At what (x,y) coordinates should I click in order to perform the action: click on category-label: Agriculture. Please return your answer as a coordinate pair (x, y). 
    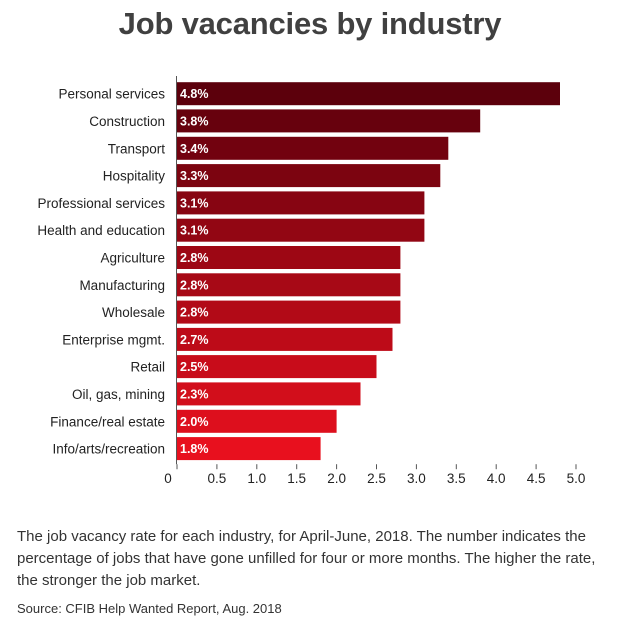
    Looking at the image, I should click on (132, 258).